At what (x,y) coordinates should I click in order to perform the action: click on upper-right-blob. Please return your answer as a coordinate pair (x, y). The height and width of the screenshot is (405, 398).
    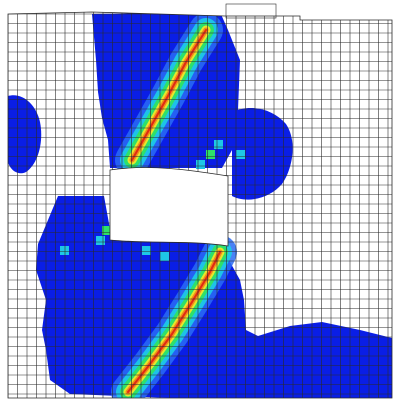
    Looking at the image, I should click on (262, 154).